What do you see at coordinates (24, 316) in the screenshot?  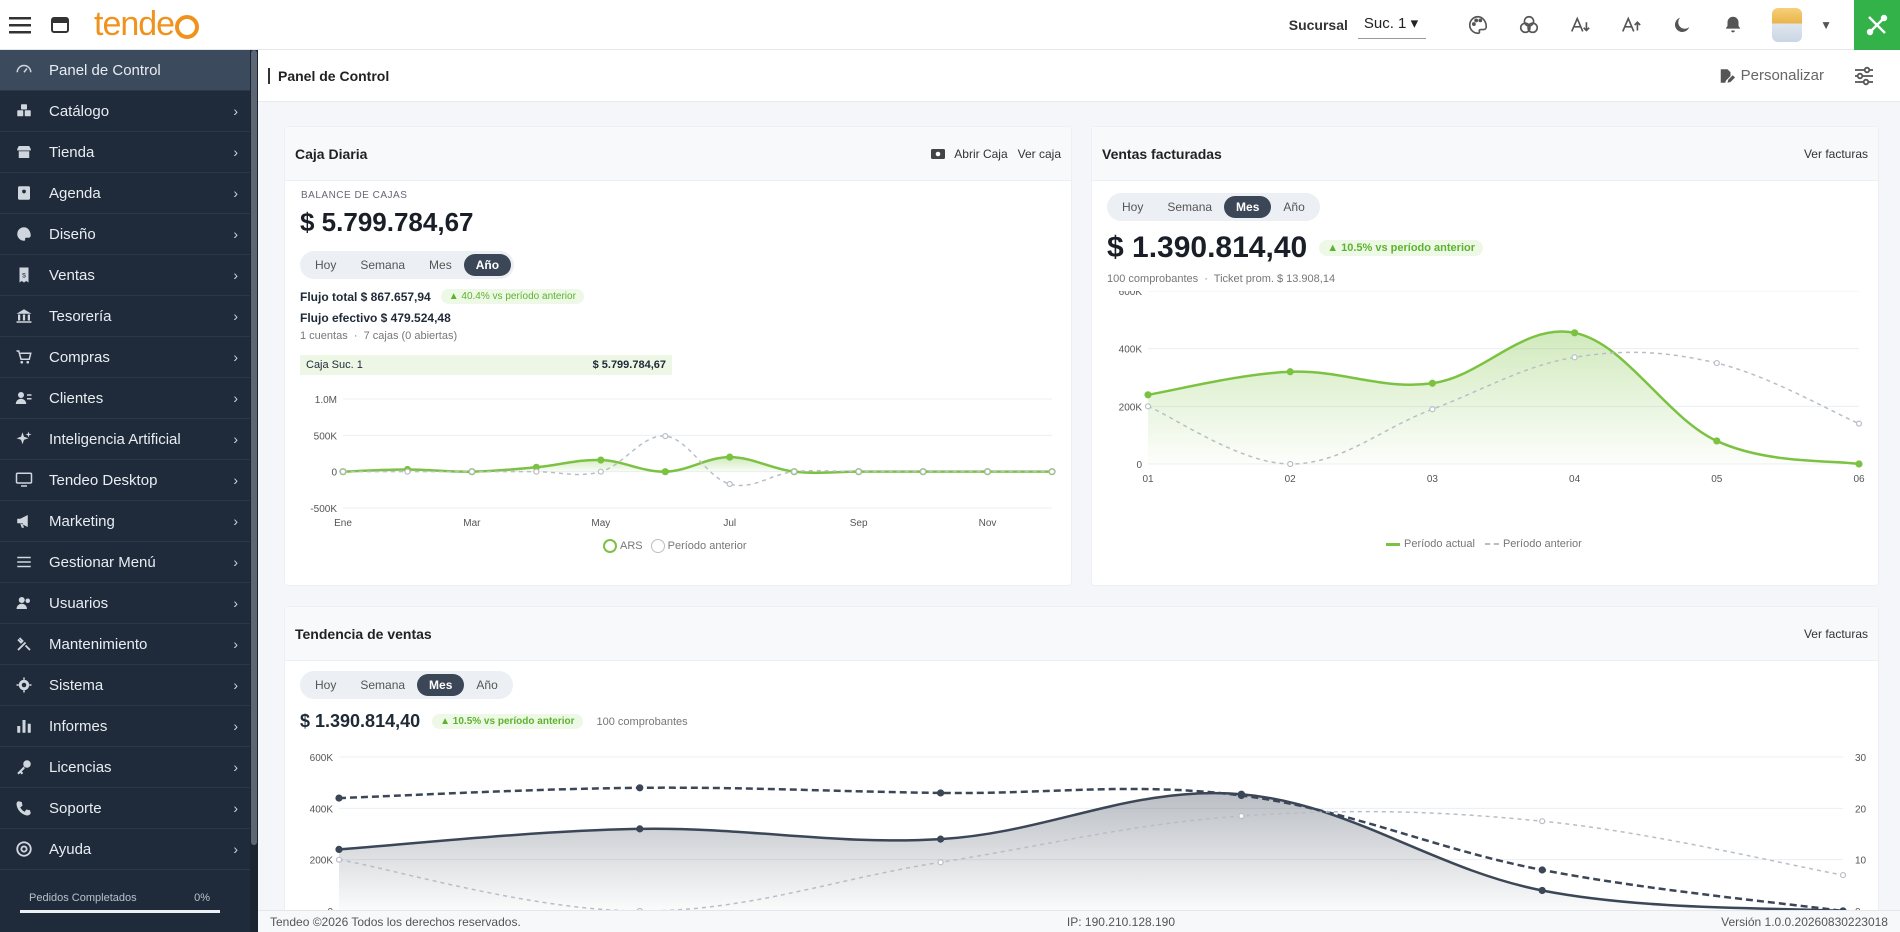 I see `bank-icon` at bounding box center [24, 316].